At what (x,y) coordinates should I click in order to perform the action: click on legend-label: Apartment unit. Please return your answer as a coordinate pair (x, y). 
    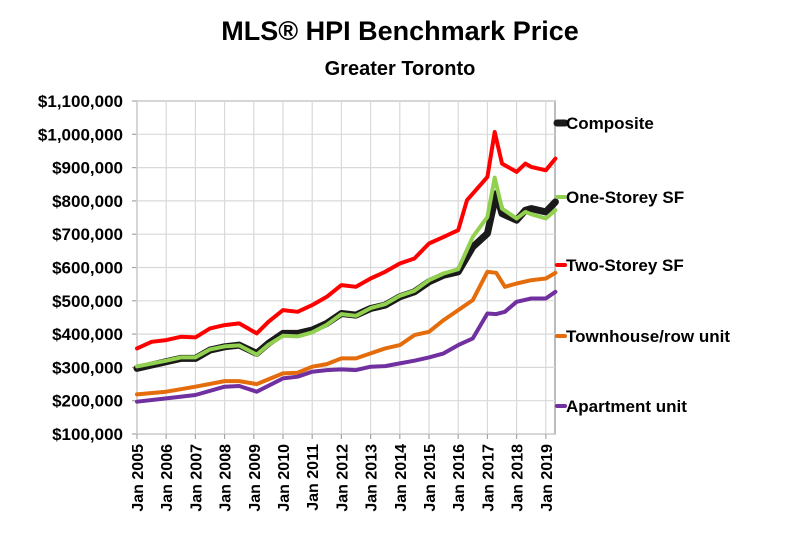
    Looking at the image, I should click on (626, 406).